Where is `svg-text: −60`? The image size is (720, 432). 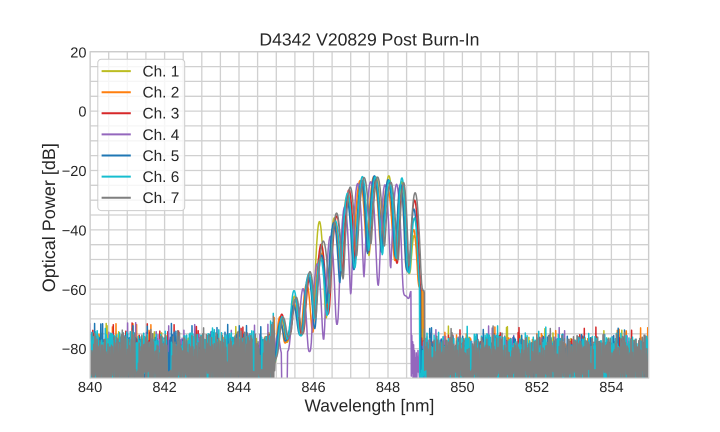
svg-text: −60 is located at coordinates (74, 291).